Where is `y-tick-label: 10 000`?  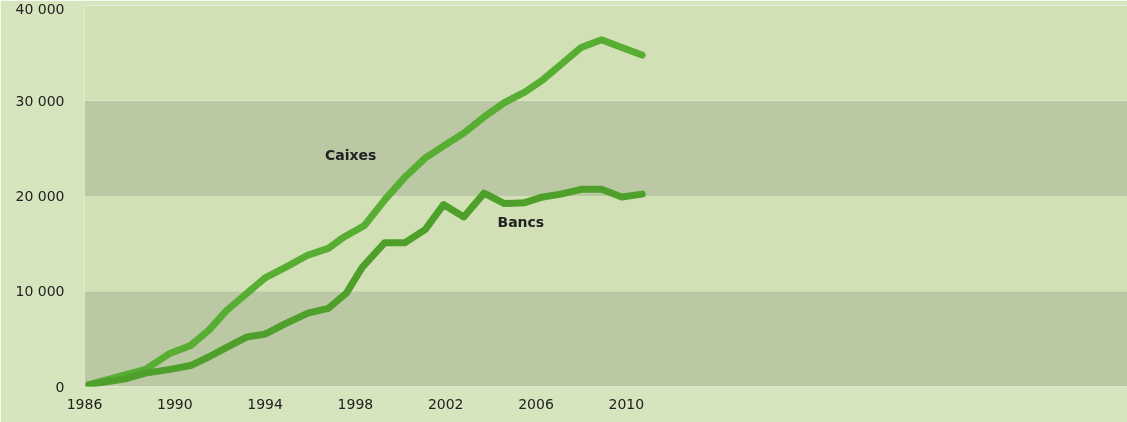
y-tick-label: 10 000 is located at coordinates (40, 291).